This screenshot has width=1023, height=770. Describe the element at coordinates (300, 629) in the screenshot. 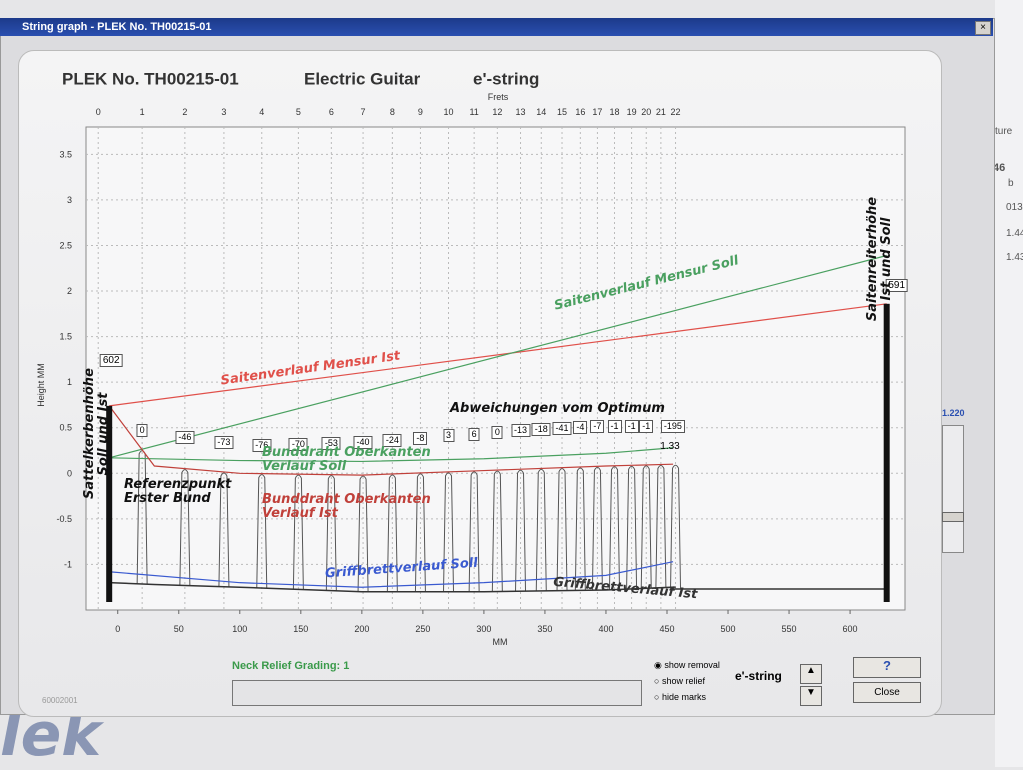

I see `x-tick-label: 150` at that location.